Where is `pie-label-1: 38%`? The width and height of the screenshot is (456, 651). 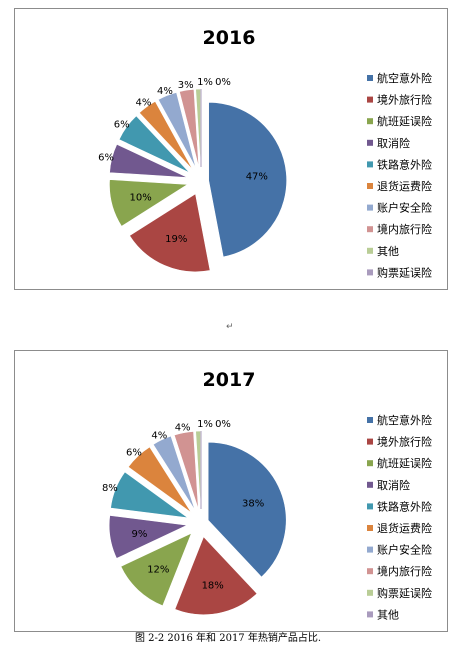 pie-label-1: 38% is located at coordinates (253, 503).